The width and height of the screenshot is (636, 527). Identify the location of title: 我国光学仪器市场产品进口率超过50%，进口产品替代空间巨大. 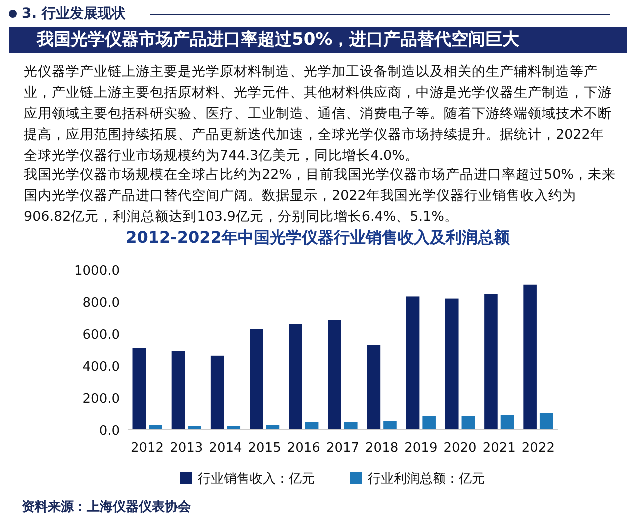
(318, 40).